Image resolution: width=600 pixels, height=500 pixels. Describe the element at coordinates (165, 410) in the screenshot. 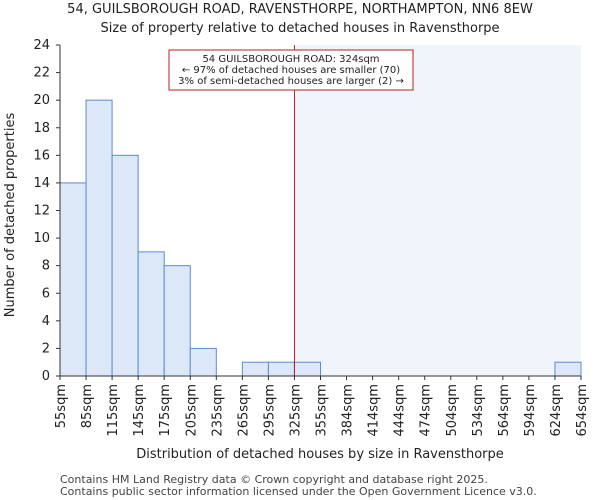

I see `x-tick-label: 175sqm` at that location.